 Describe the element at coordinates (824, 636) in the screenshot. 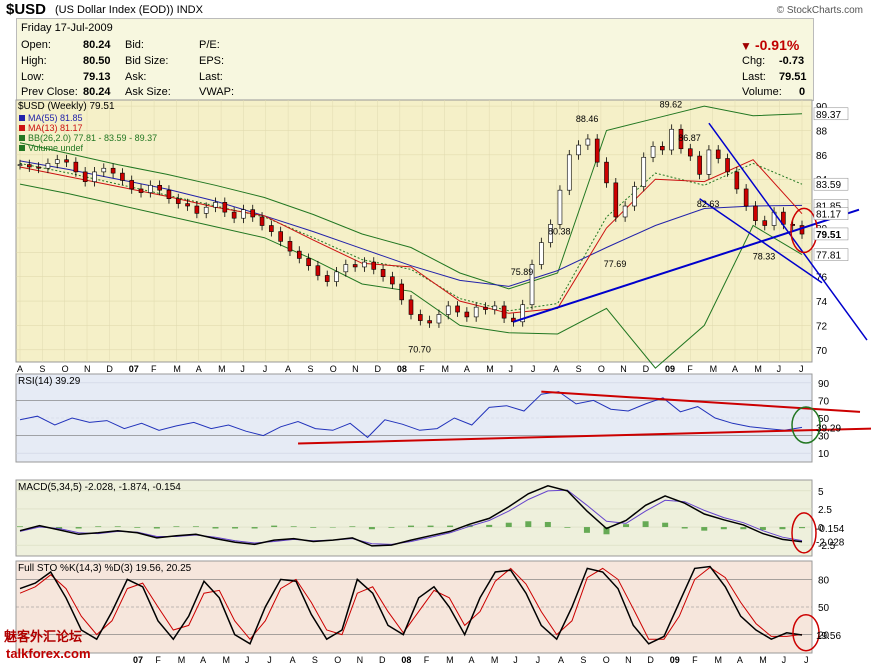

I see `sto-y-tick: 20` at that location.